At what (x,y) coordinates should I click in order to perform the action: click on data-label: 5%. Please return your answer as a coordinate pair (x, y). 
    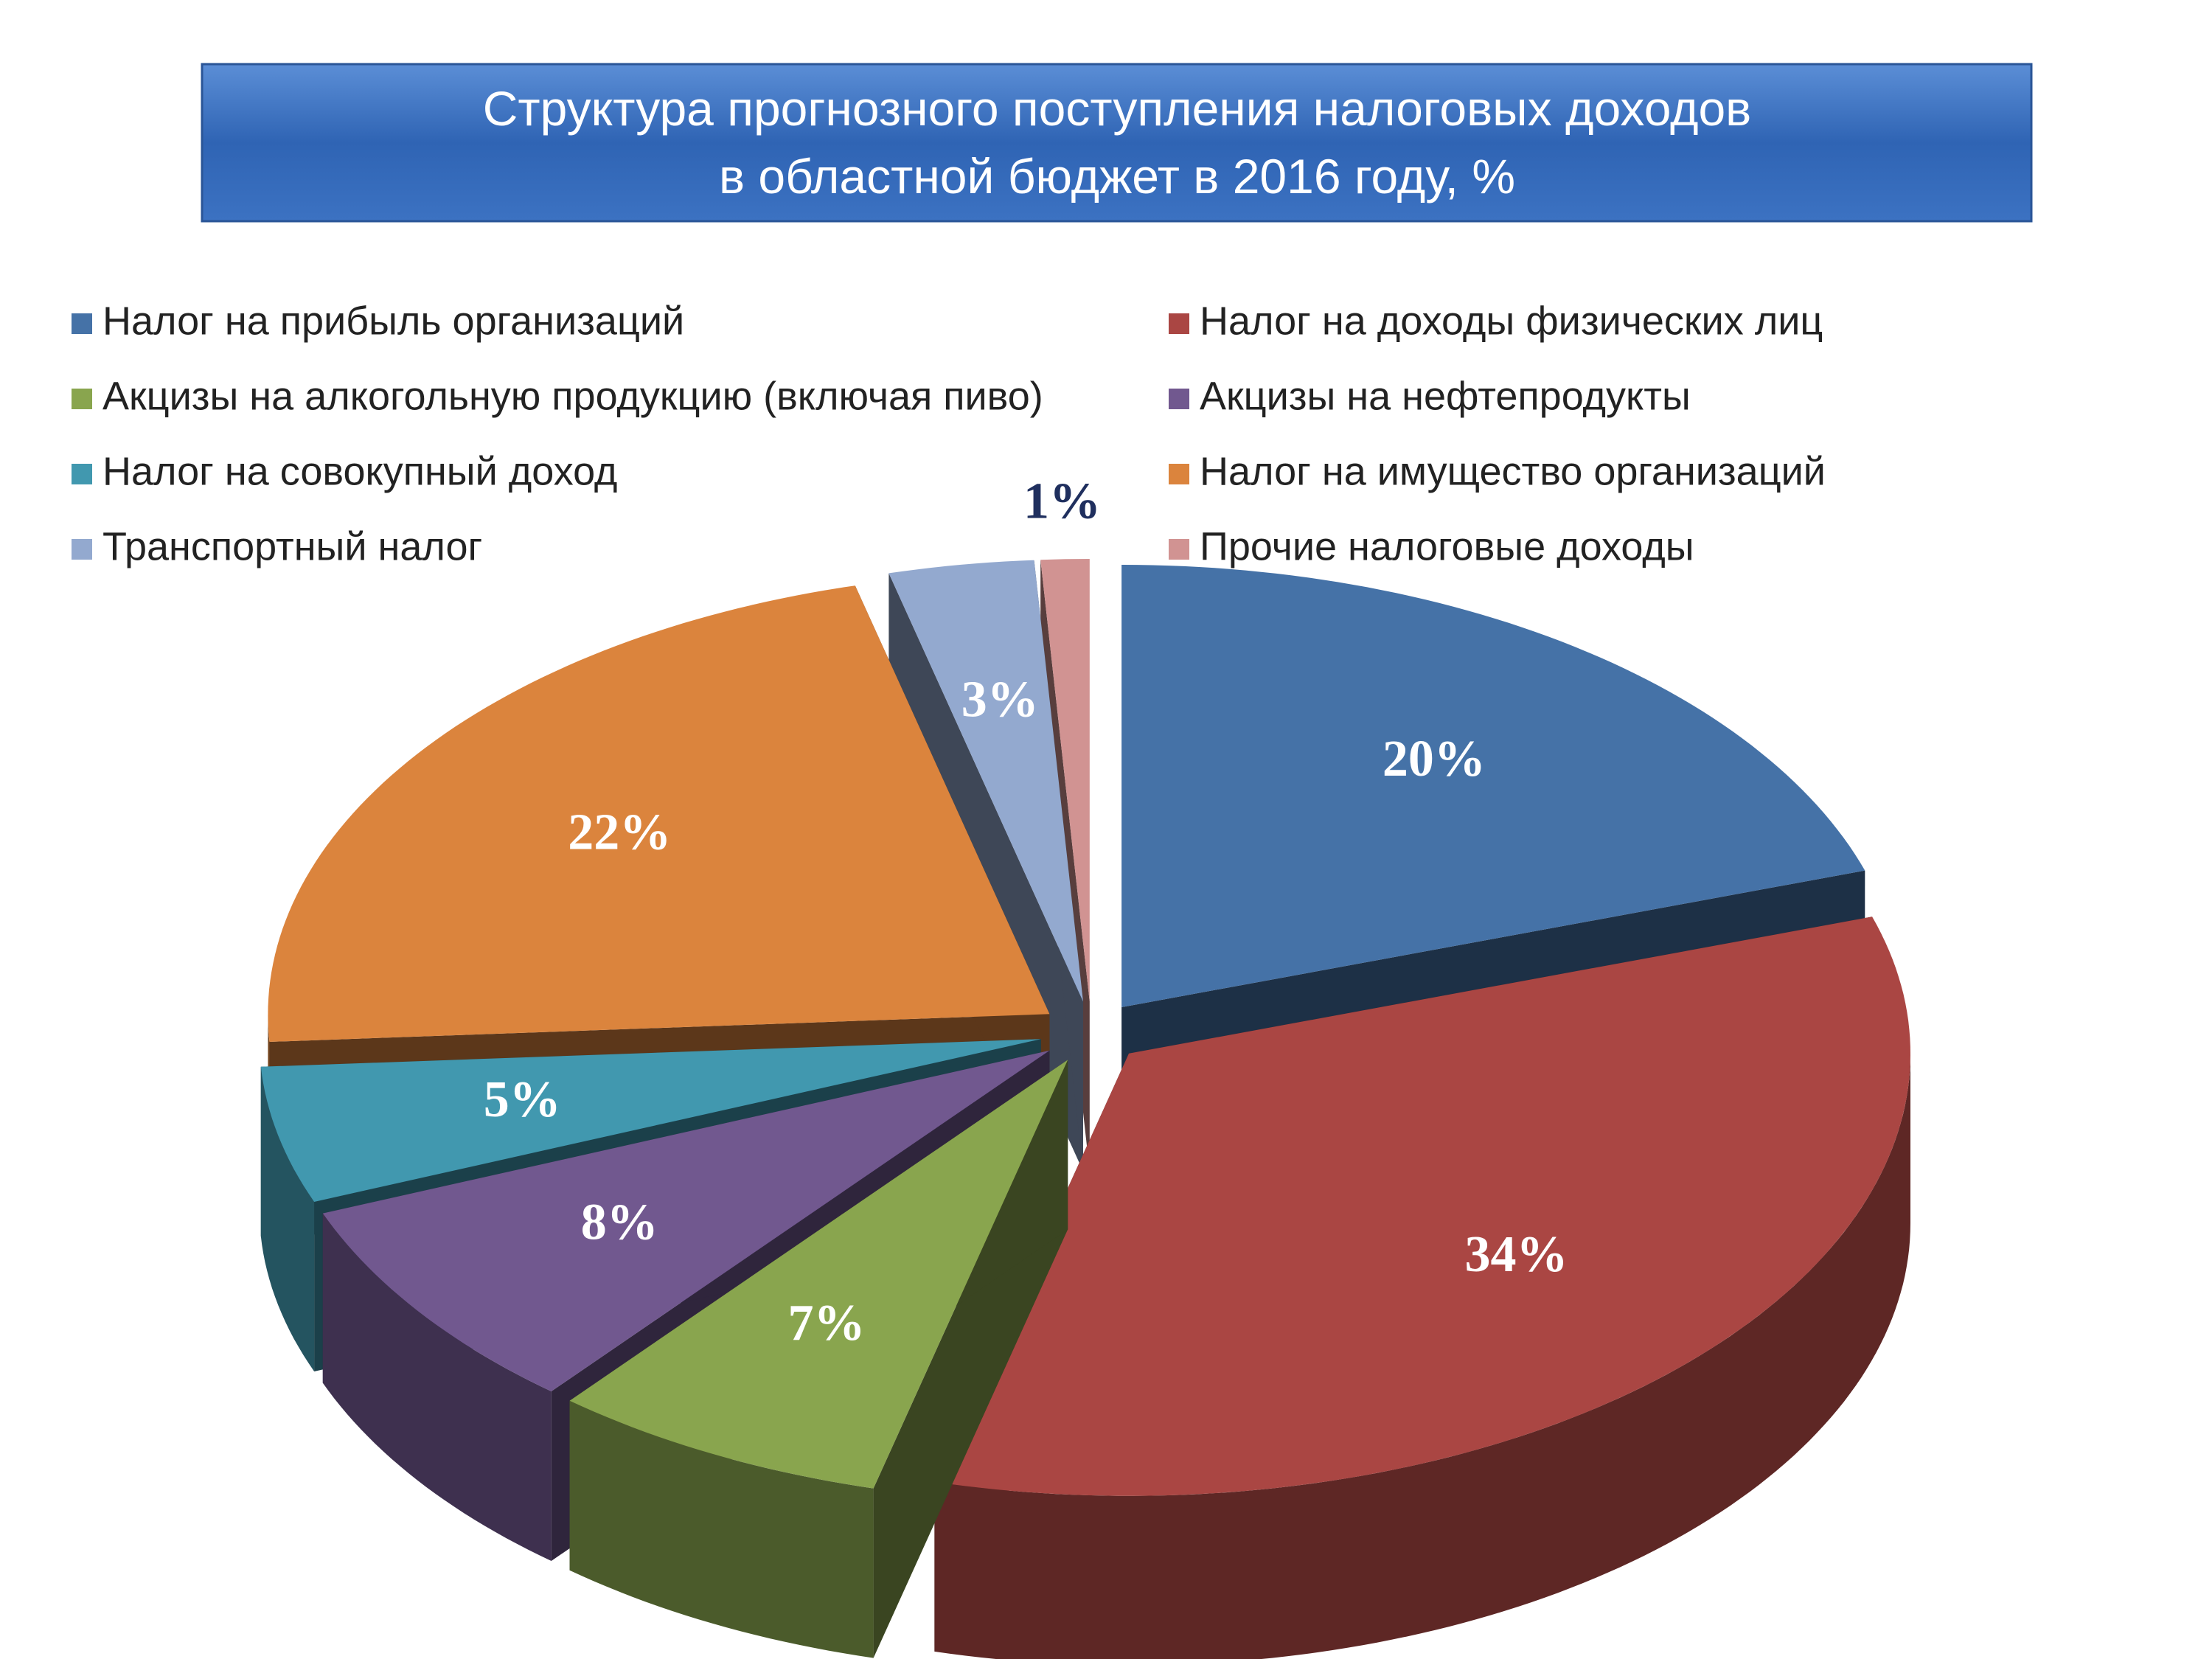
    Looking at the image, I should click on (522, 1099).